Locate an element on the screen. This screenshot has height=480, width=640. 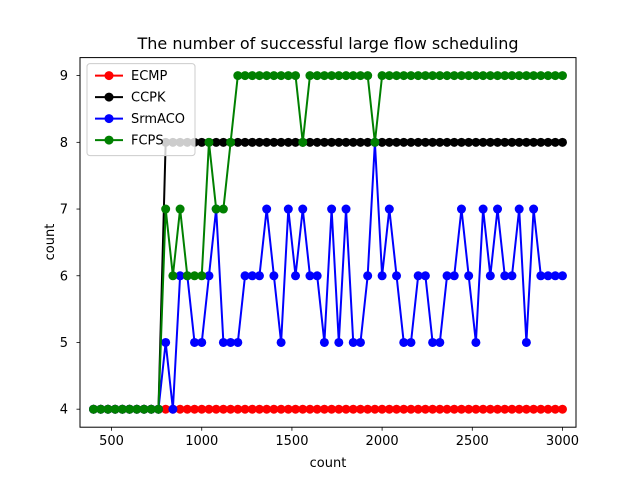
y-tick-label: 9 is located at coordinates (64, 76).